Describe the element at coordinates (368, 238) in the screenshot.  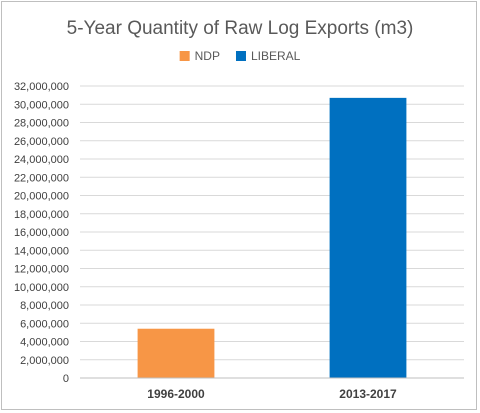
I see `bar-liberal-2013-2017` at that location.